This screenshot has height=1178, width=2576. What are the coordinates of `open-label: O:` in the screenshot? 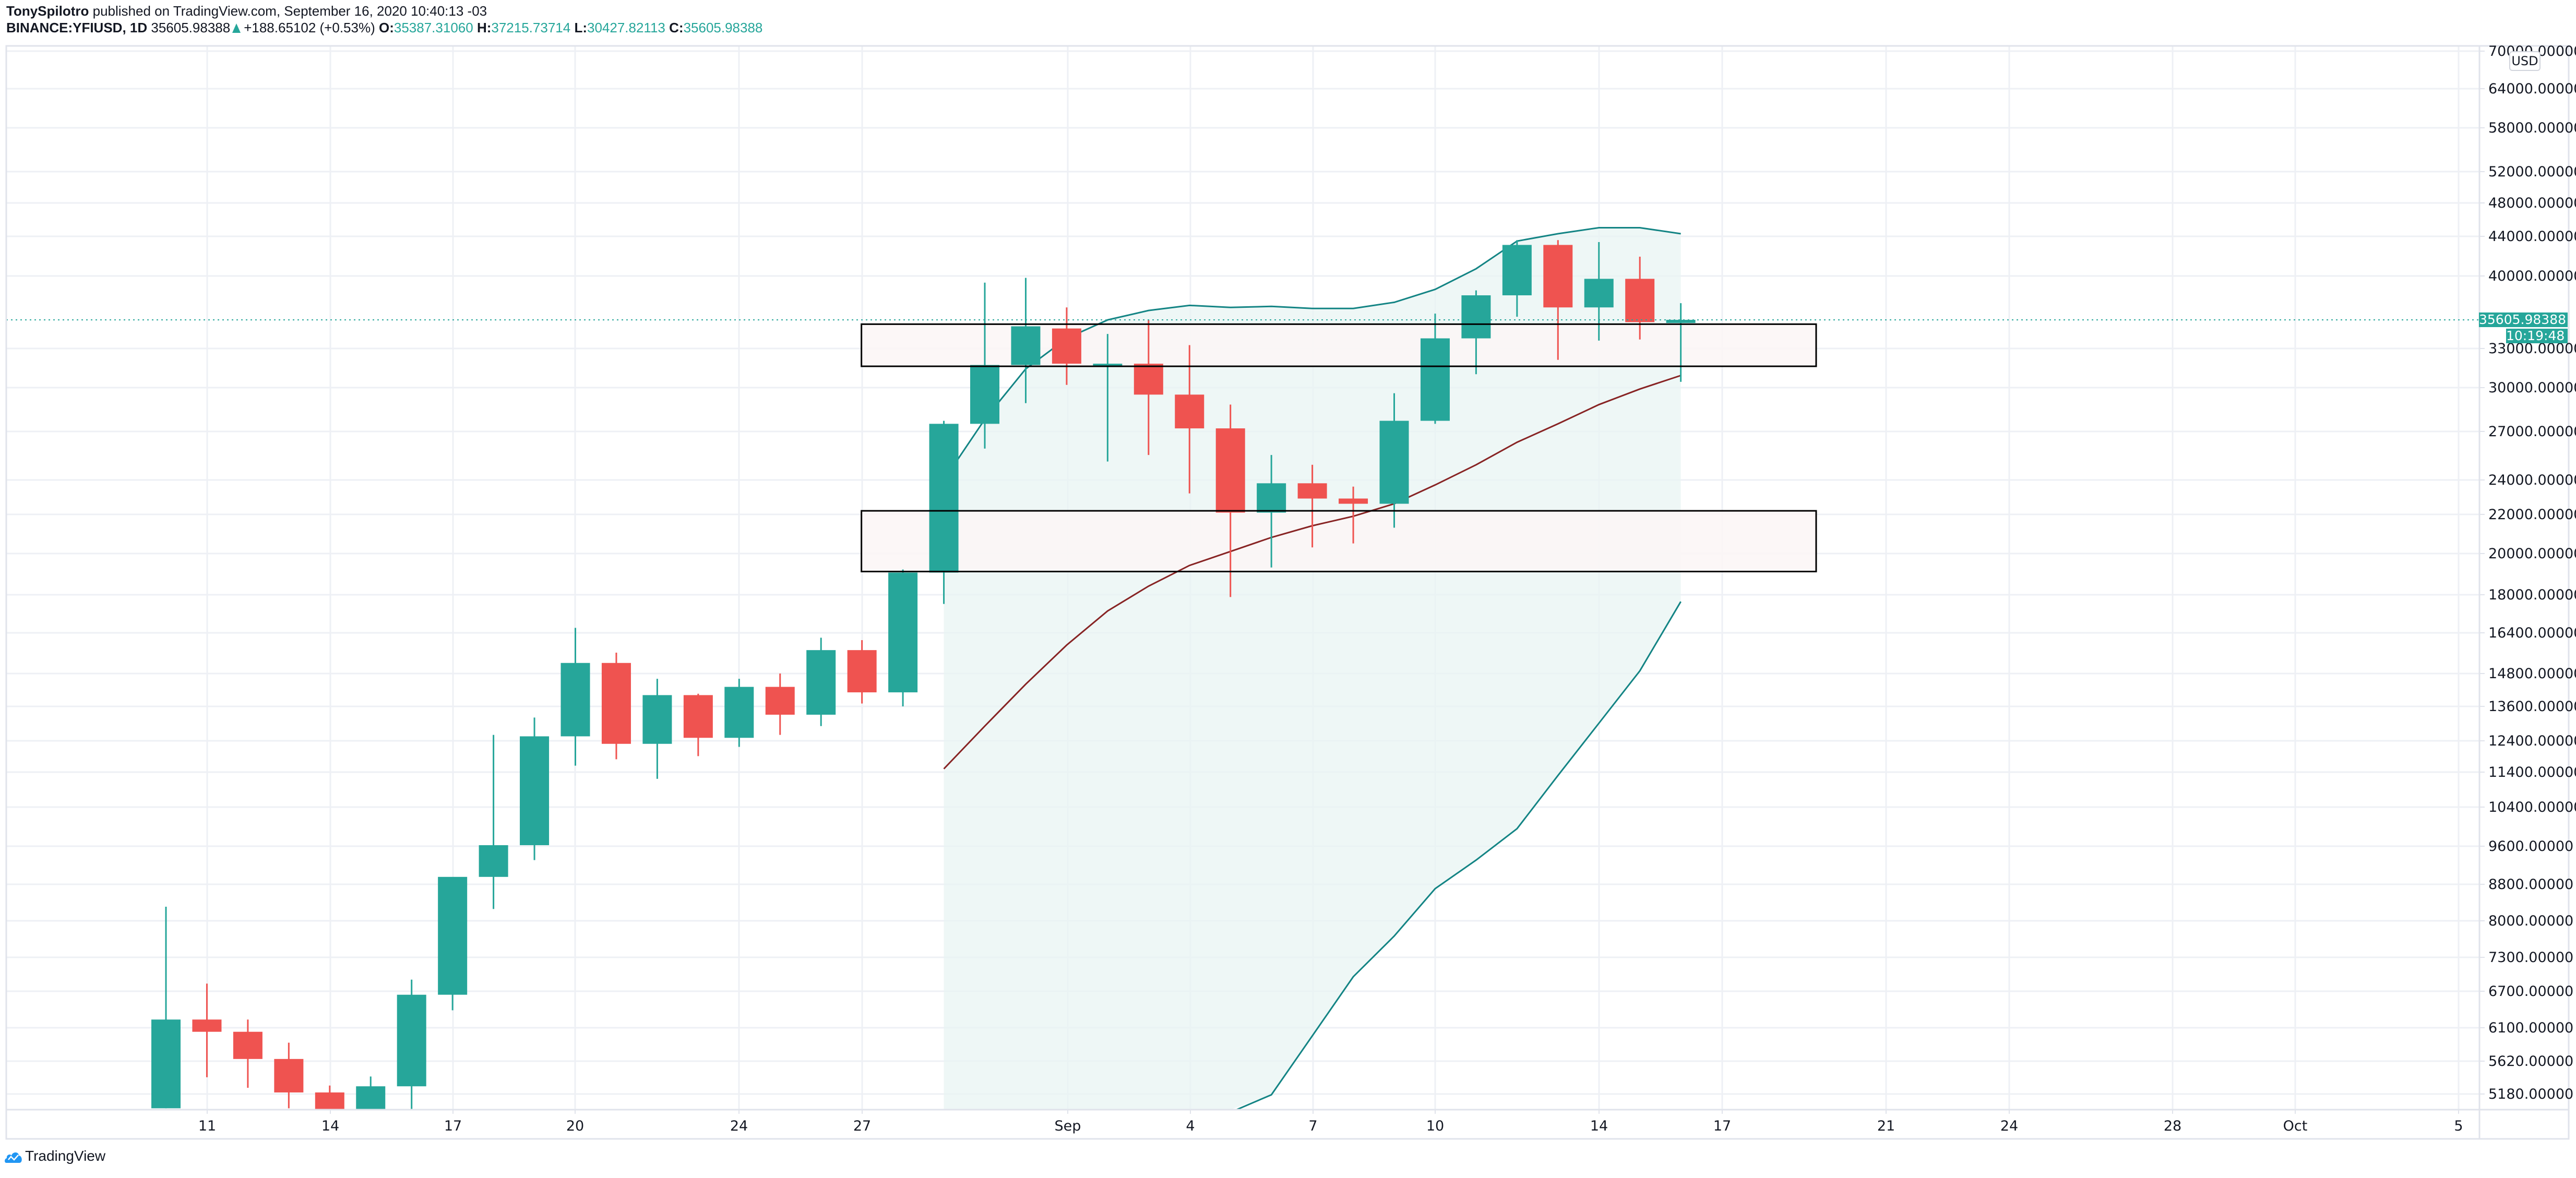 It's located at (386, 27).